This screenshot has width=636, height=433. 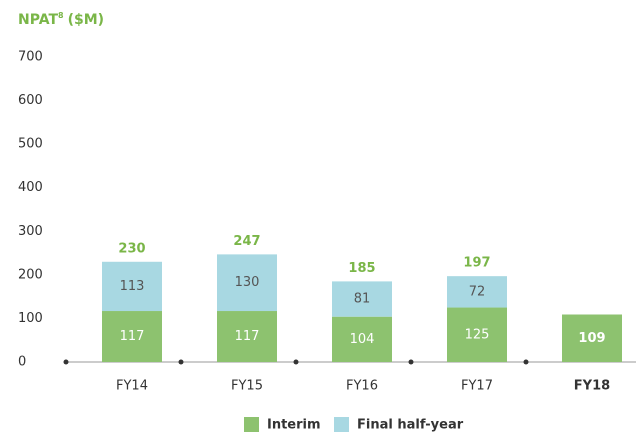 I want to click on total-label: 197, so click(x=476, y=263).